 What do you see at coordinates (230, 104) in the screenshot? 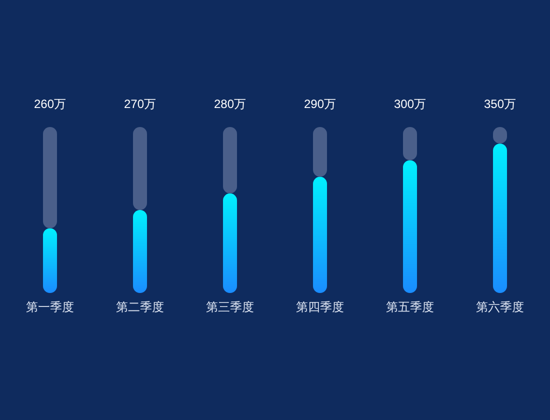
I see `text: 280万` at bounding box center [230, 104].